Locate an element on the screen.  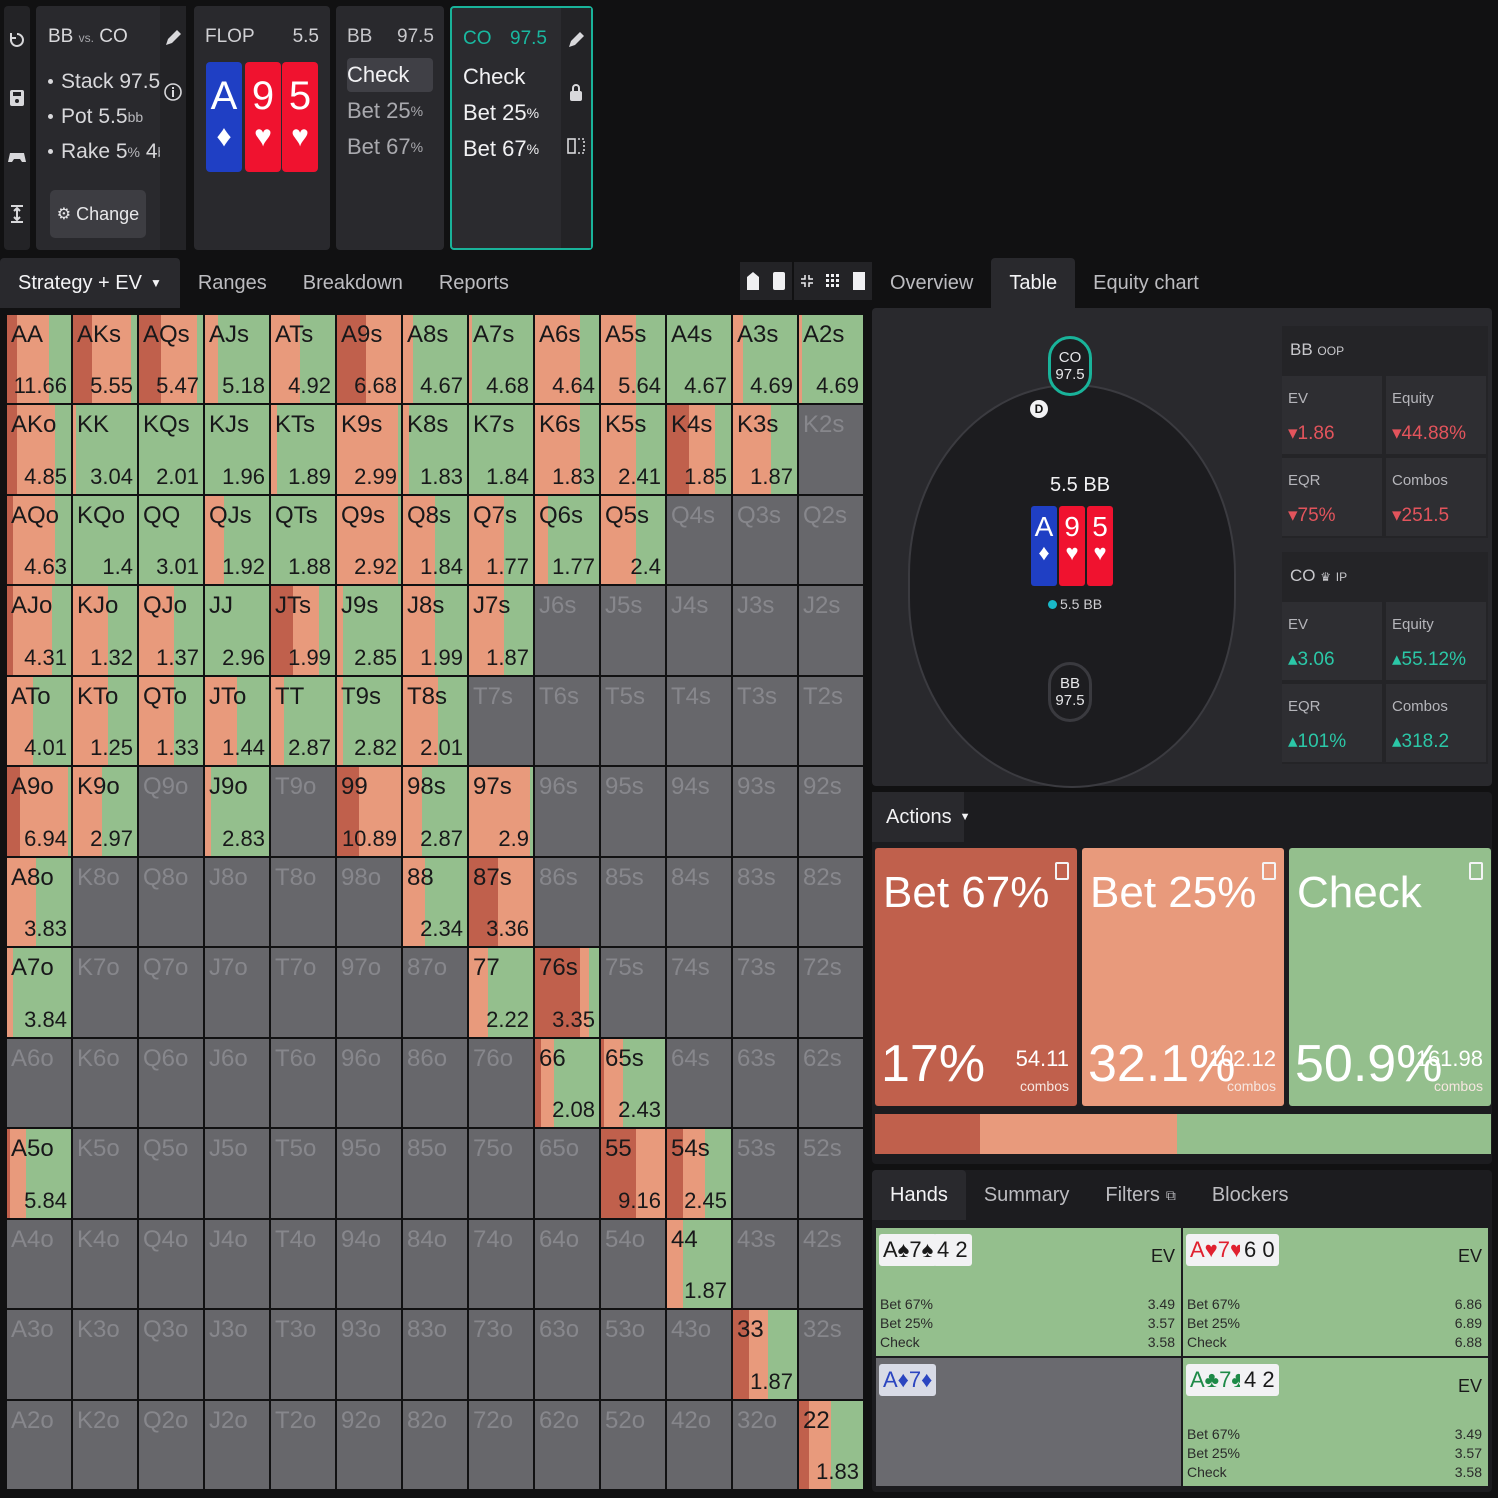
compare-icon is located at coordinates (576, 146).